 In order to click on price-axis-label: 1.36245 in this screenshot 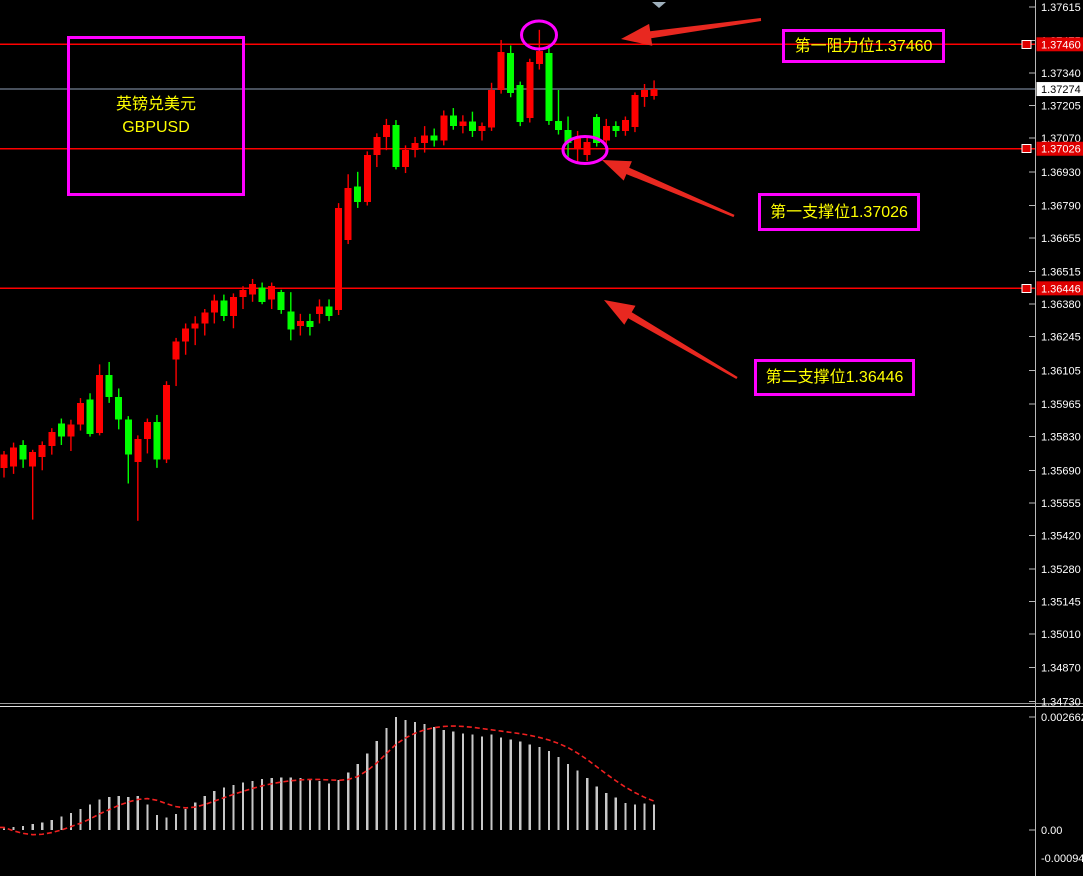, I will do `click(1061, 338)`.